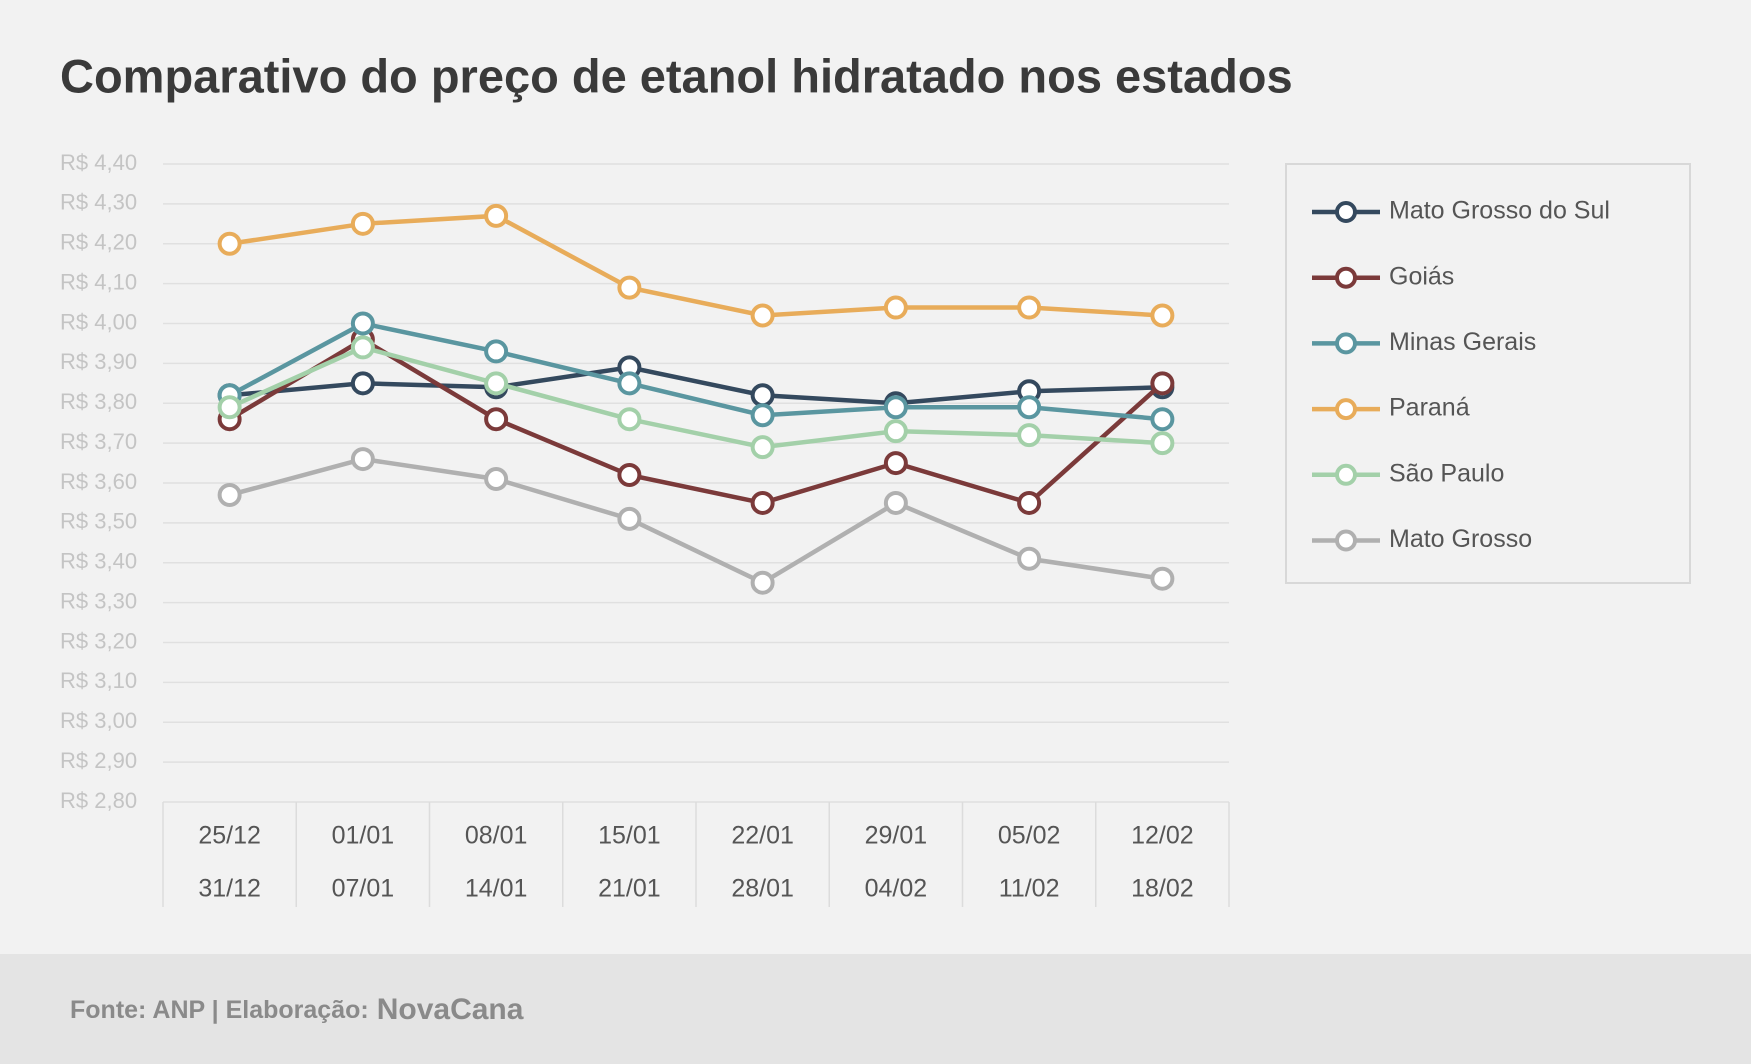 The image size is (1751, 1064). What do you see at coordinates (1421, 276) in the screenshot?
I see `legend-label: Goiás` at bounding box center [1421, 276].